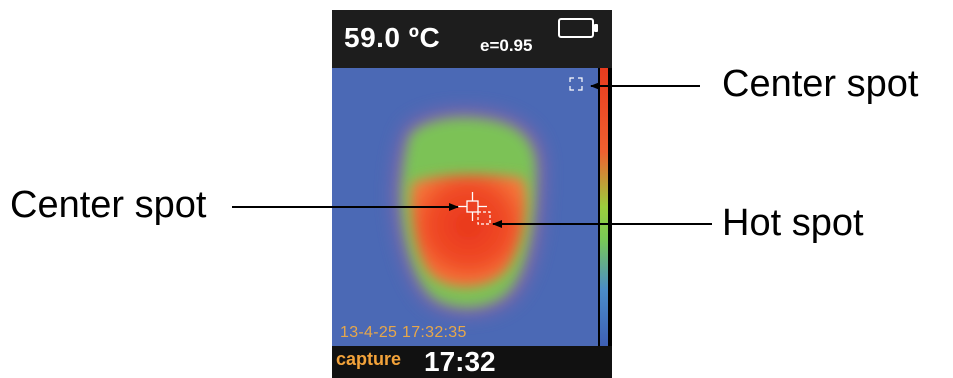  I want to click on status-bar: 59.0 ºC e=0.95, so click(472, 39).